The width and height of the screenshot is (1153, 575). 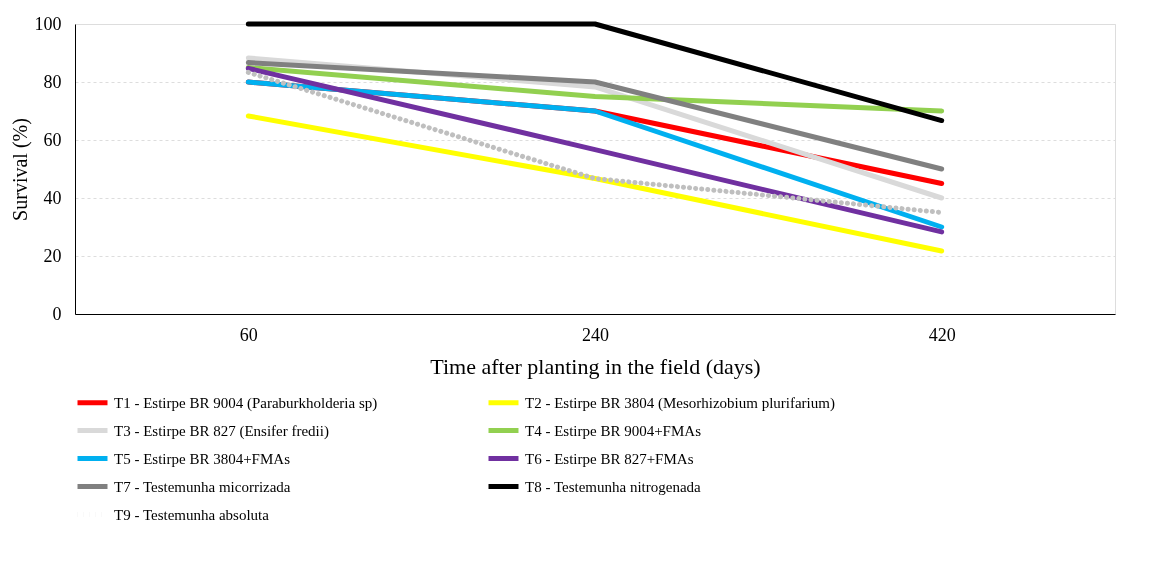 I want to click on legend-label: T2 - Estirpe BR 3804 (Mesorhizobium plurifarium), so click(x=680, y=403).